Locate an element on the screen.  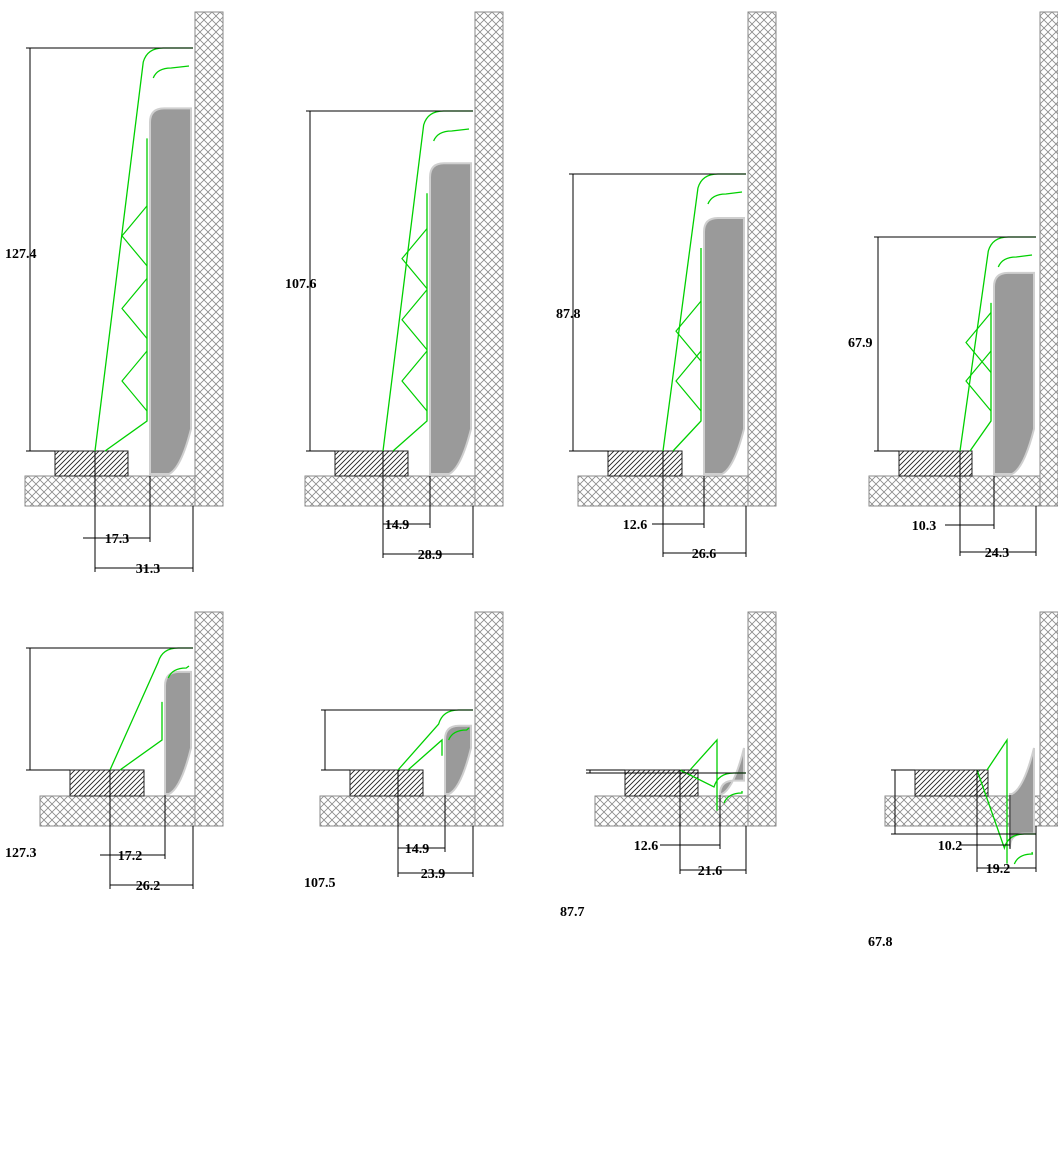
inner-offset-label: 17.3 is located at coordinates (117, 539).